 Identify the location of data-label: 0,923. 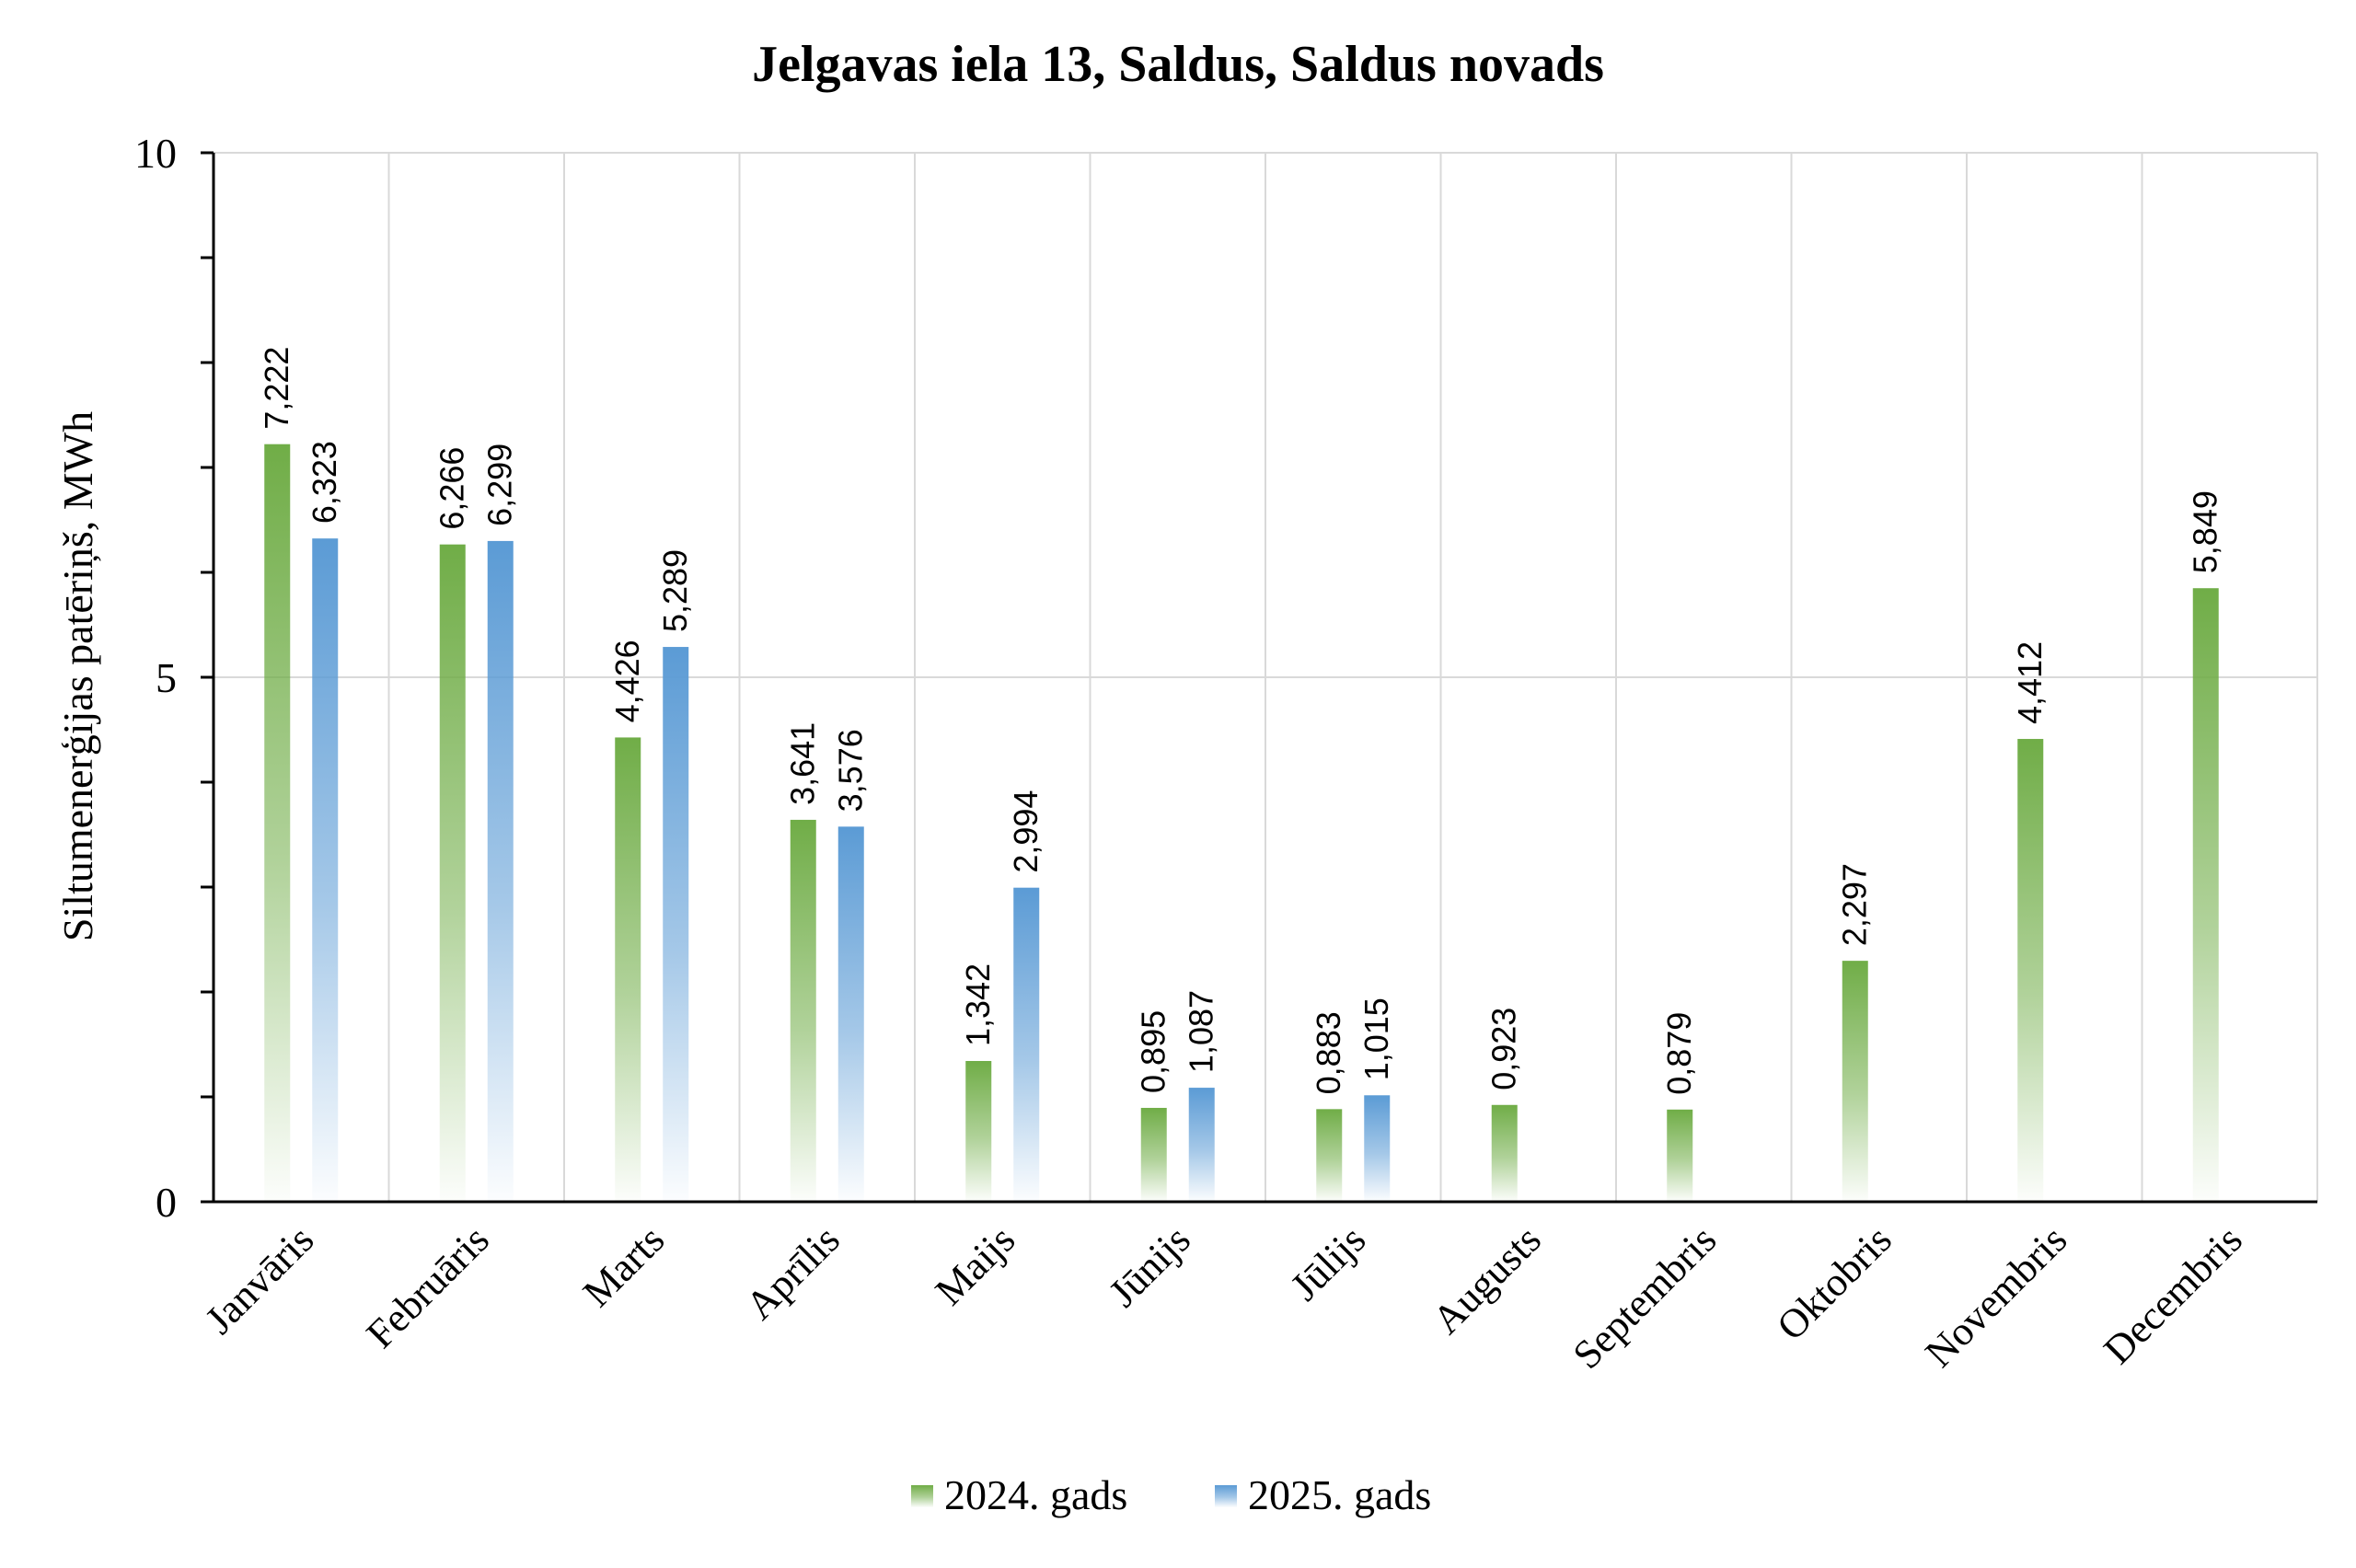
(1504, 1049).